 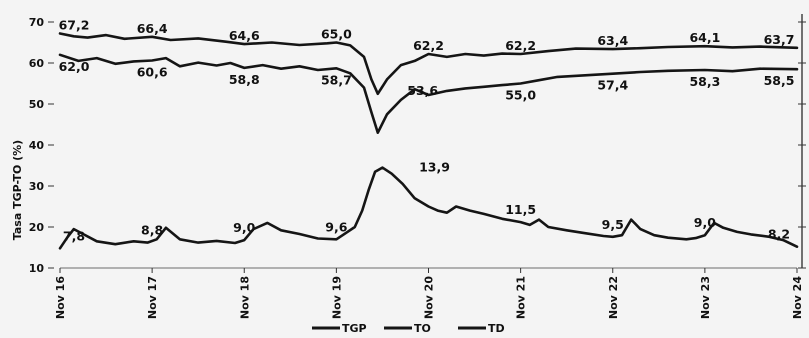 I want to click on data-label: 58,8, so click(x=244, y=79).